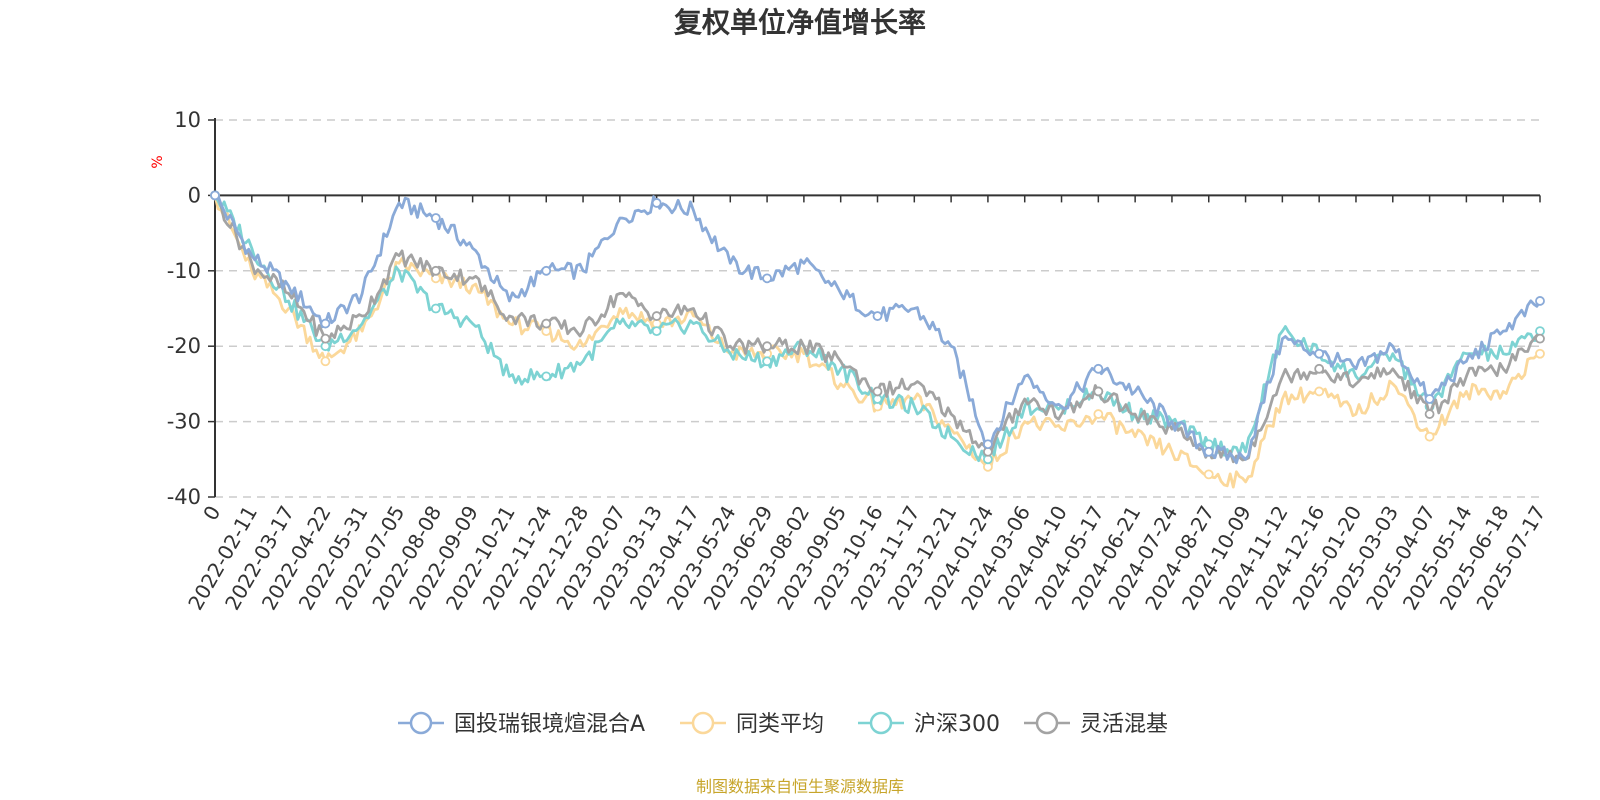  I want to click on y-tick-label: -40, so click(184, 497).